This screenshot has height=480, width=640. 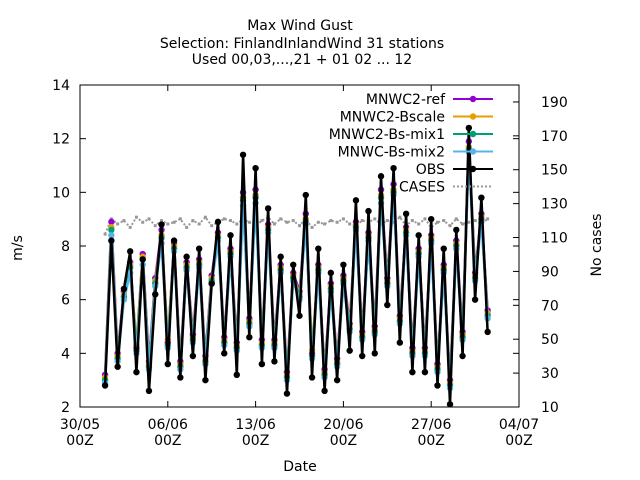 I want to click on y-tick-label: 10, so click(x=61, y=193).